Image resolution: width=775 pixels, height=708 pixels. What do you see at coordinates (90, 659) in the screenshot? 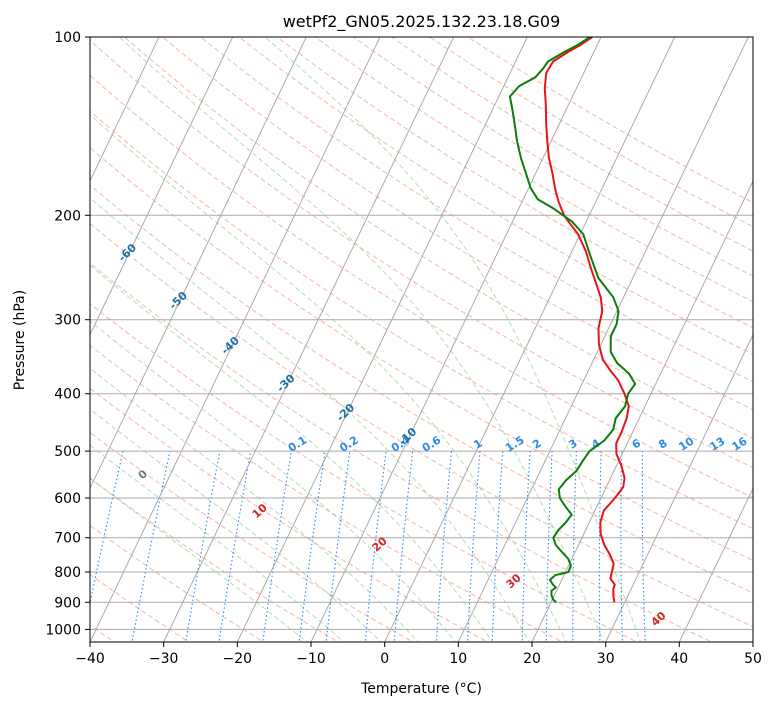
I see `x-tick-label: −40` at bounding box center [90, 659].